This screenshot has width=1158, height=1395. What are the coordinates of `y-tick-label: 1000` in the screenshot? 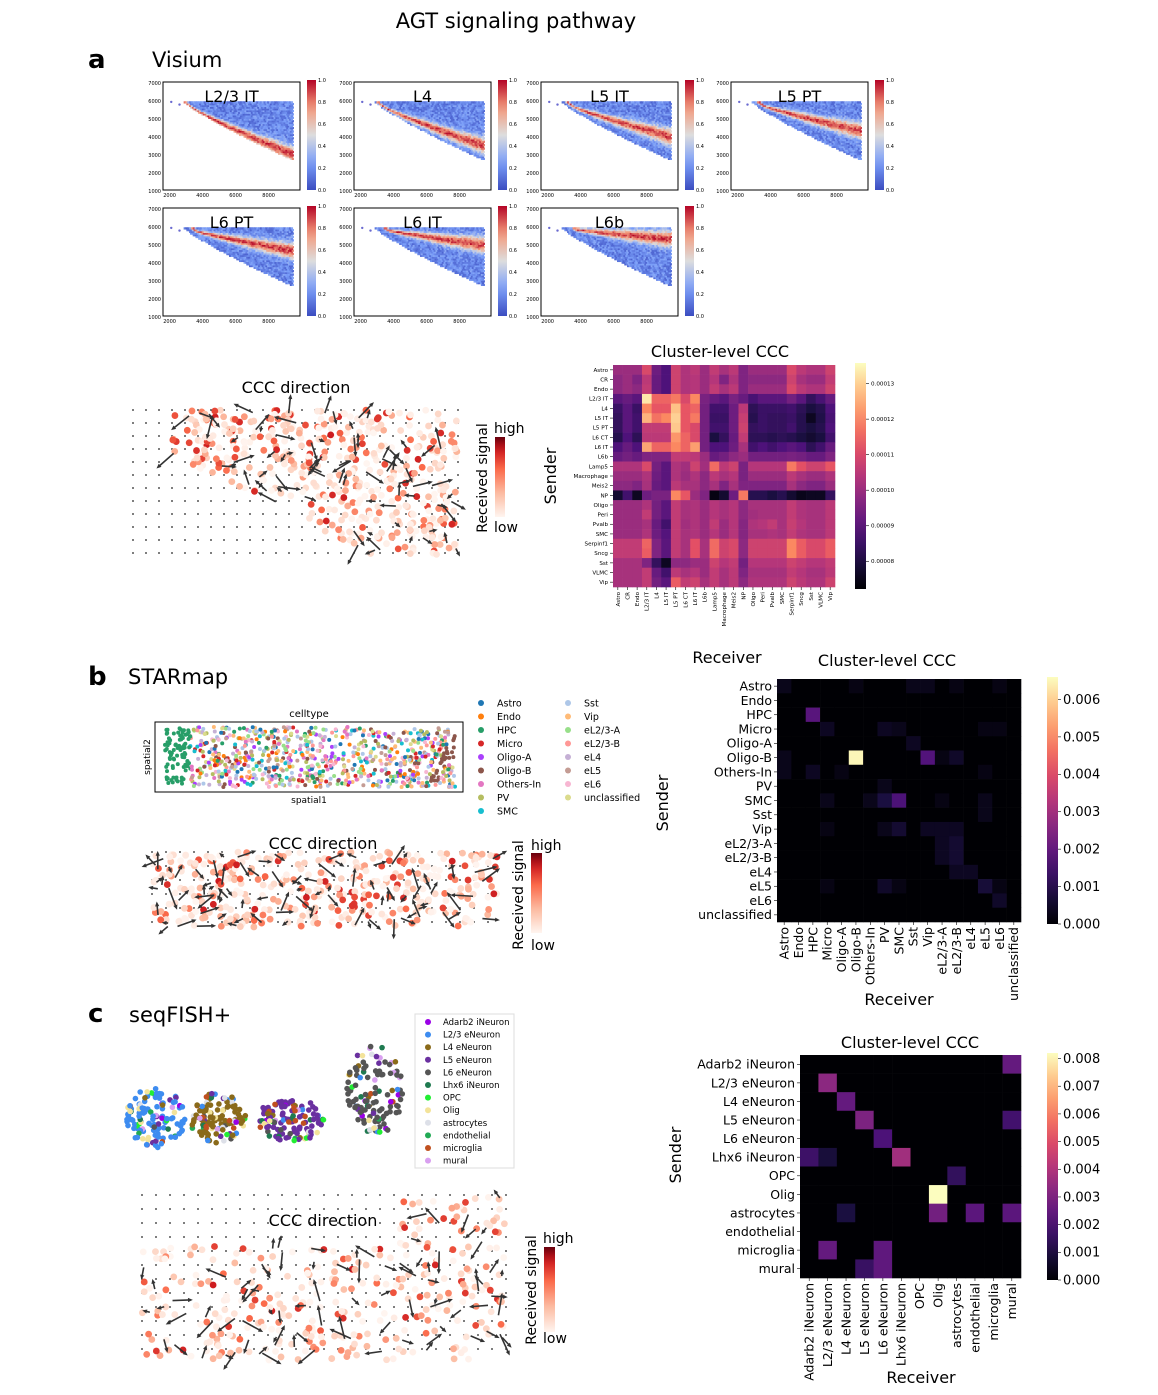 It's located at (345, 192).